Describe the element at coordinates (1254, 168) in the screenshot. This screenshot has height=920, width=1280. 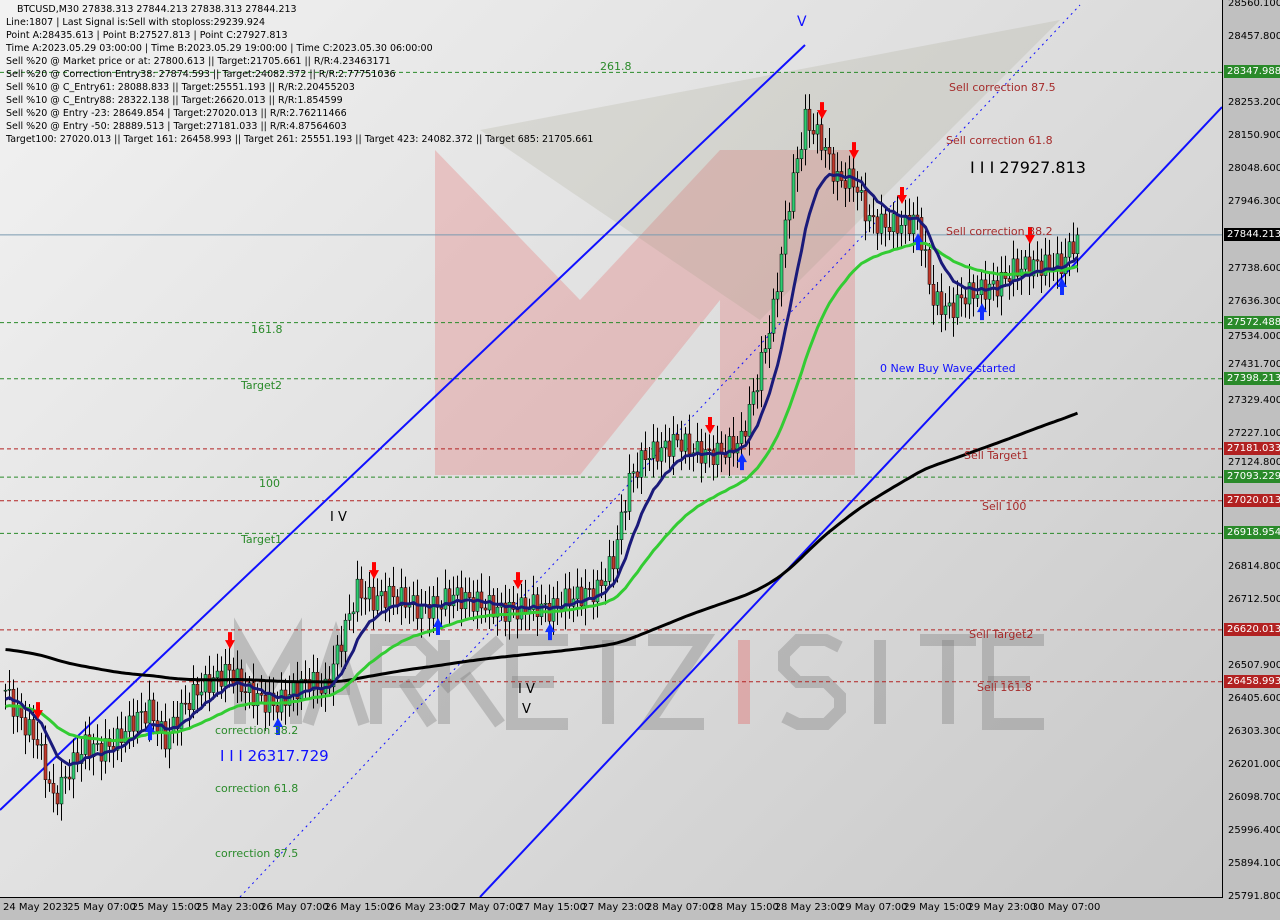
I see `price-tick-label: 28048.600` at that location.